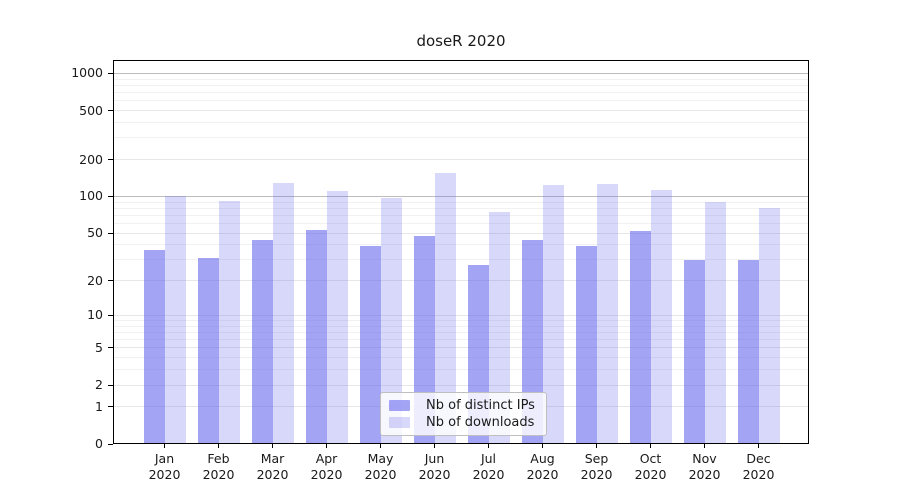 This screenshot has height=500, width=900. What do you see at coordinates (380, 466) in the screenshot?
I see `x-tick-label: May 2020` at bounding box center [380, 466].